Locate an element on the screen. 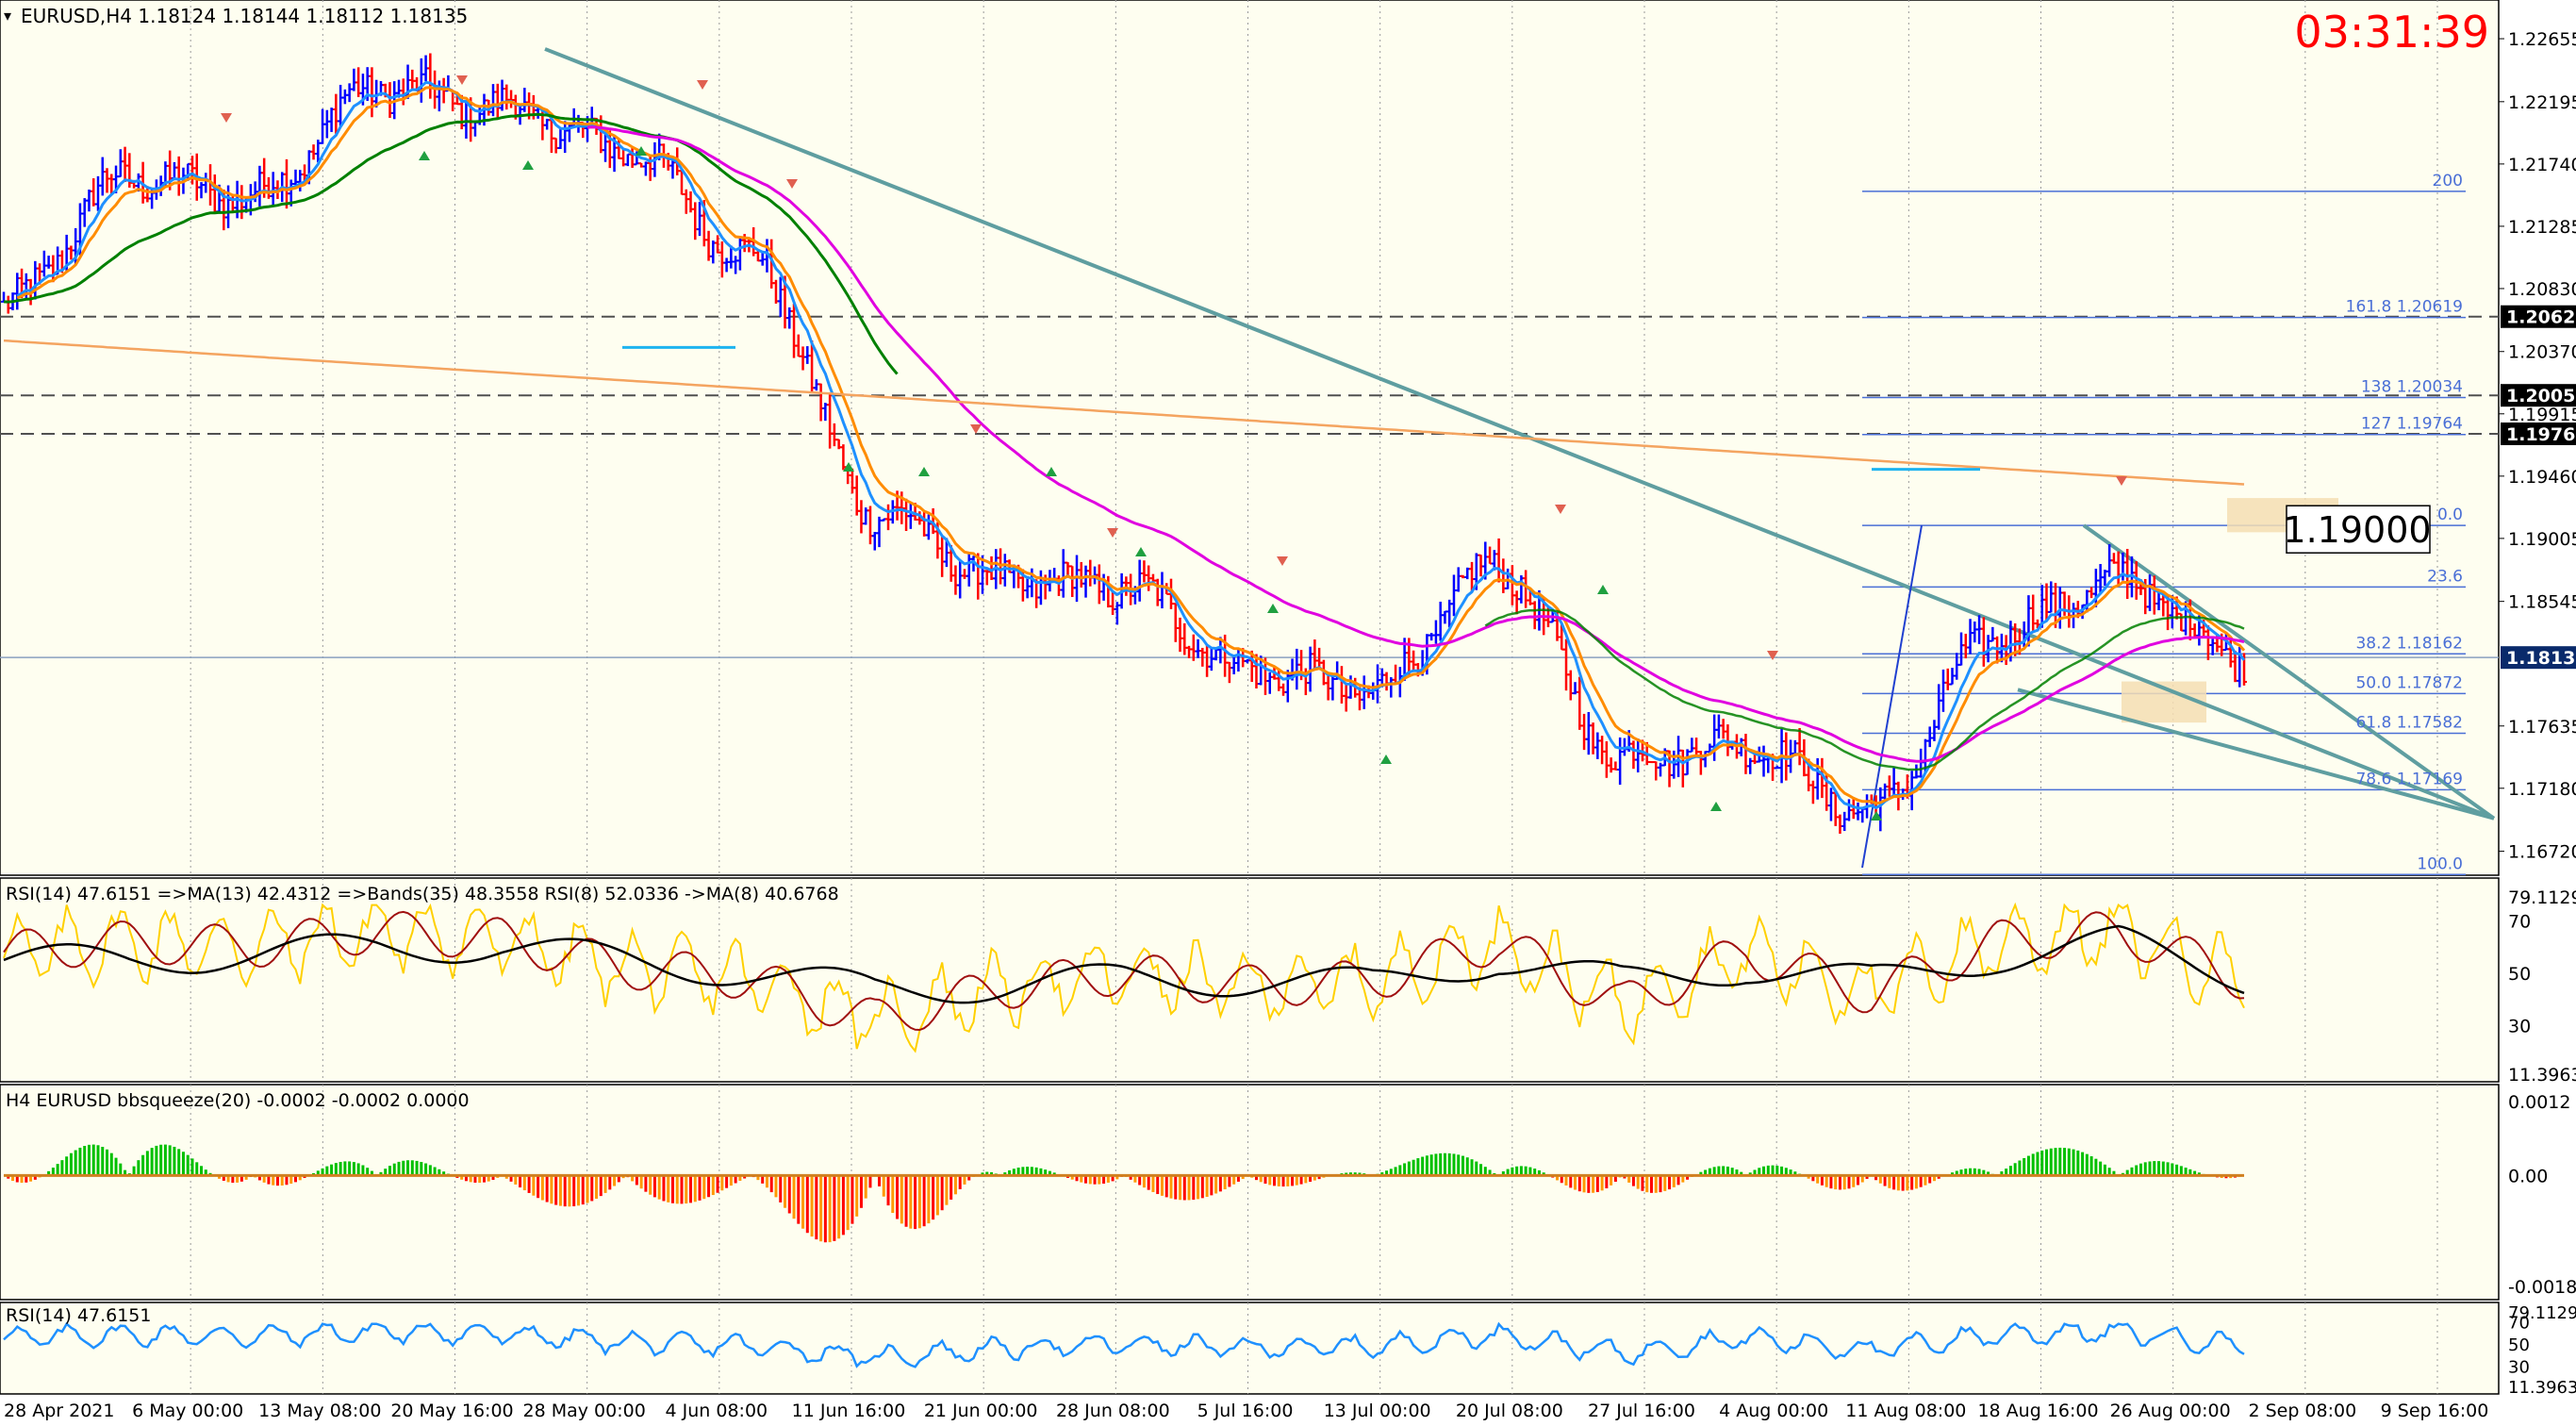  big-label-box is located at coordinates (2358, 529).